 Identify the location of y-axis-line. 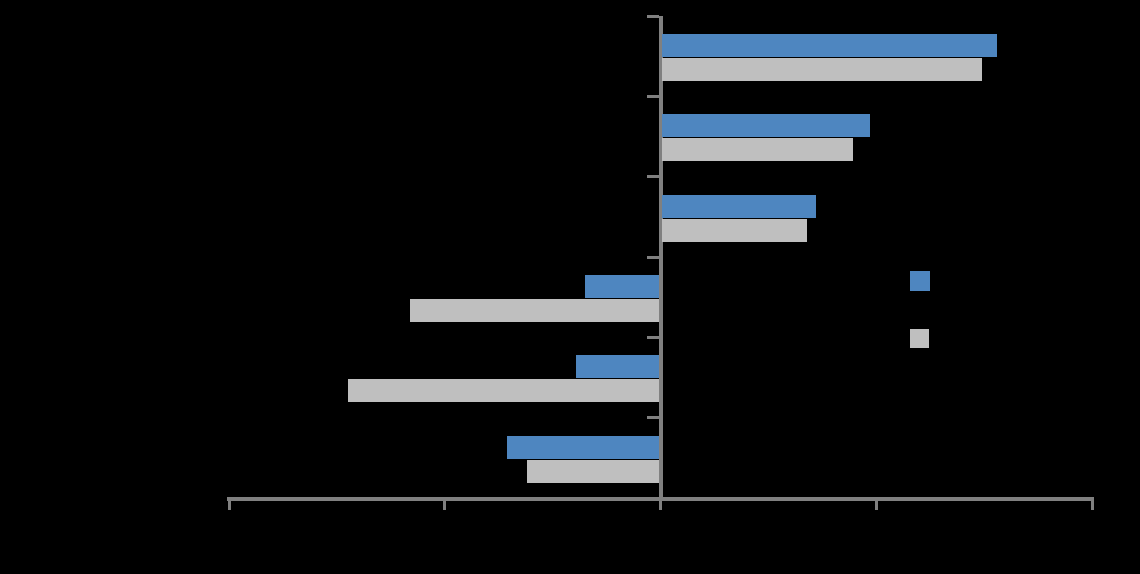
(660, 257).